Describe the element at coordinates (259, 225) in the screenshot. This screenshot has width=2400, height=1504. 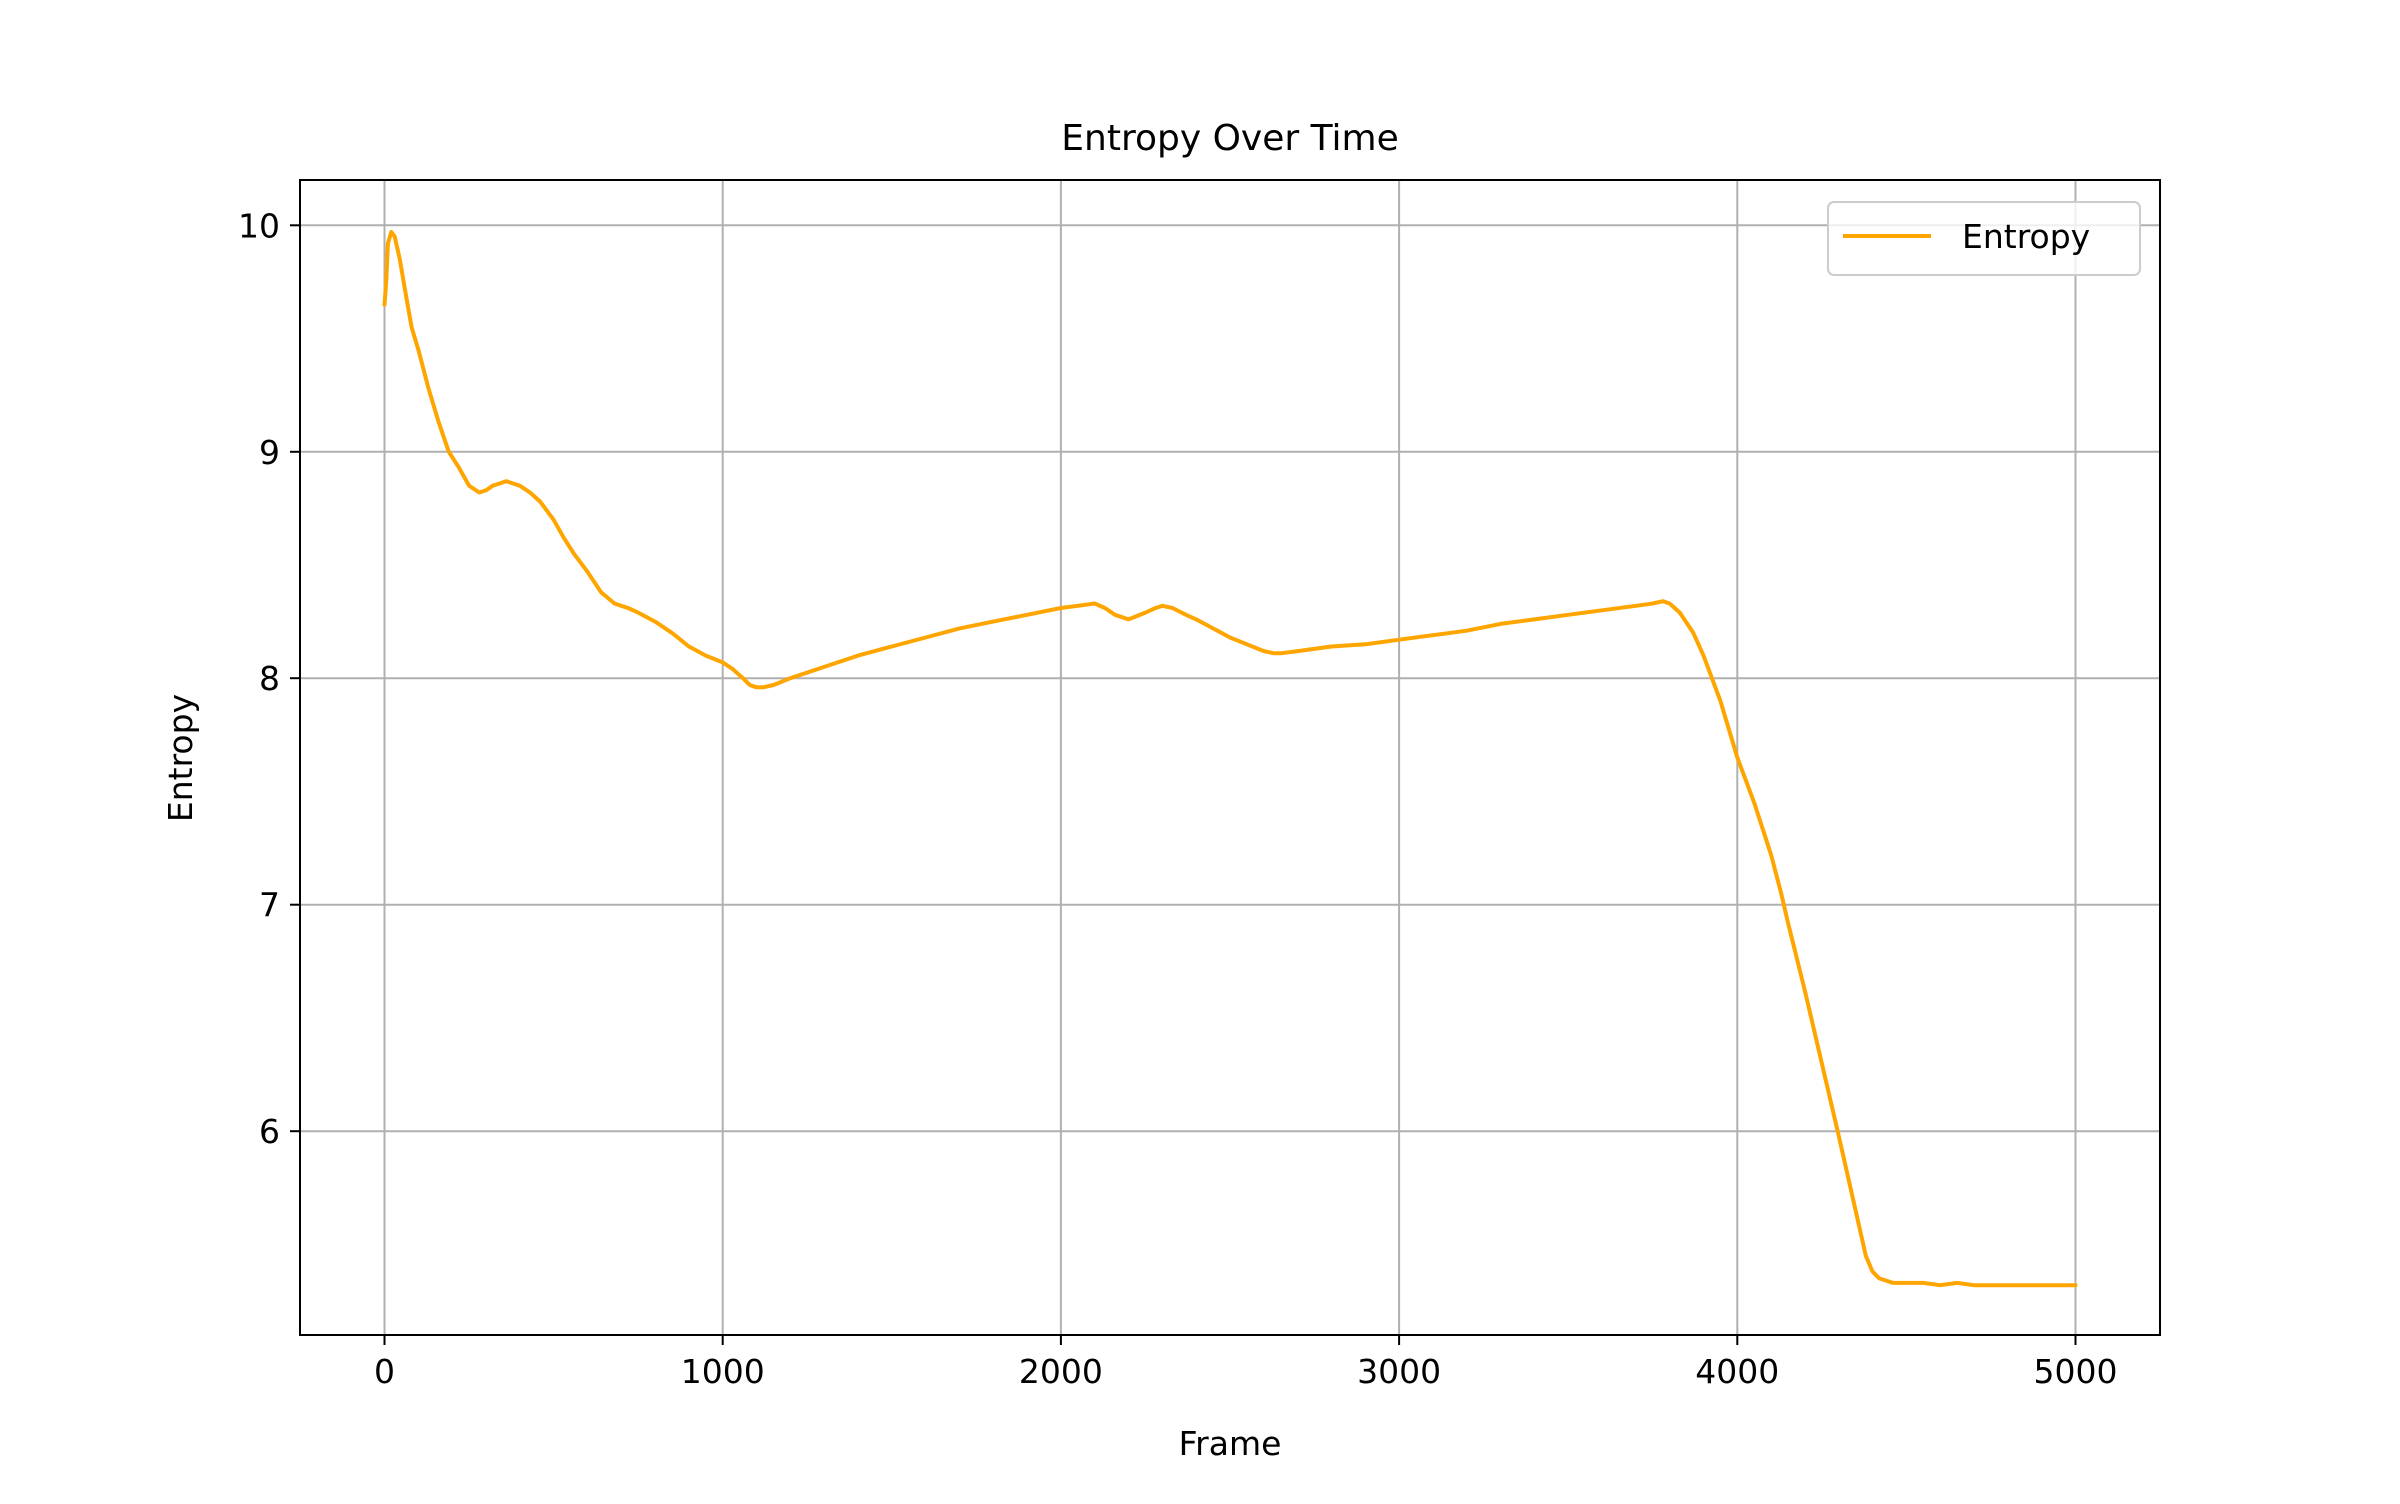
I see `y-tick-label: 10` at that location.